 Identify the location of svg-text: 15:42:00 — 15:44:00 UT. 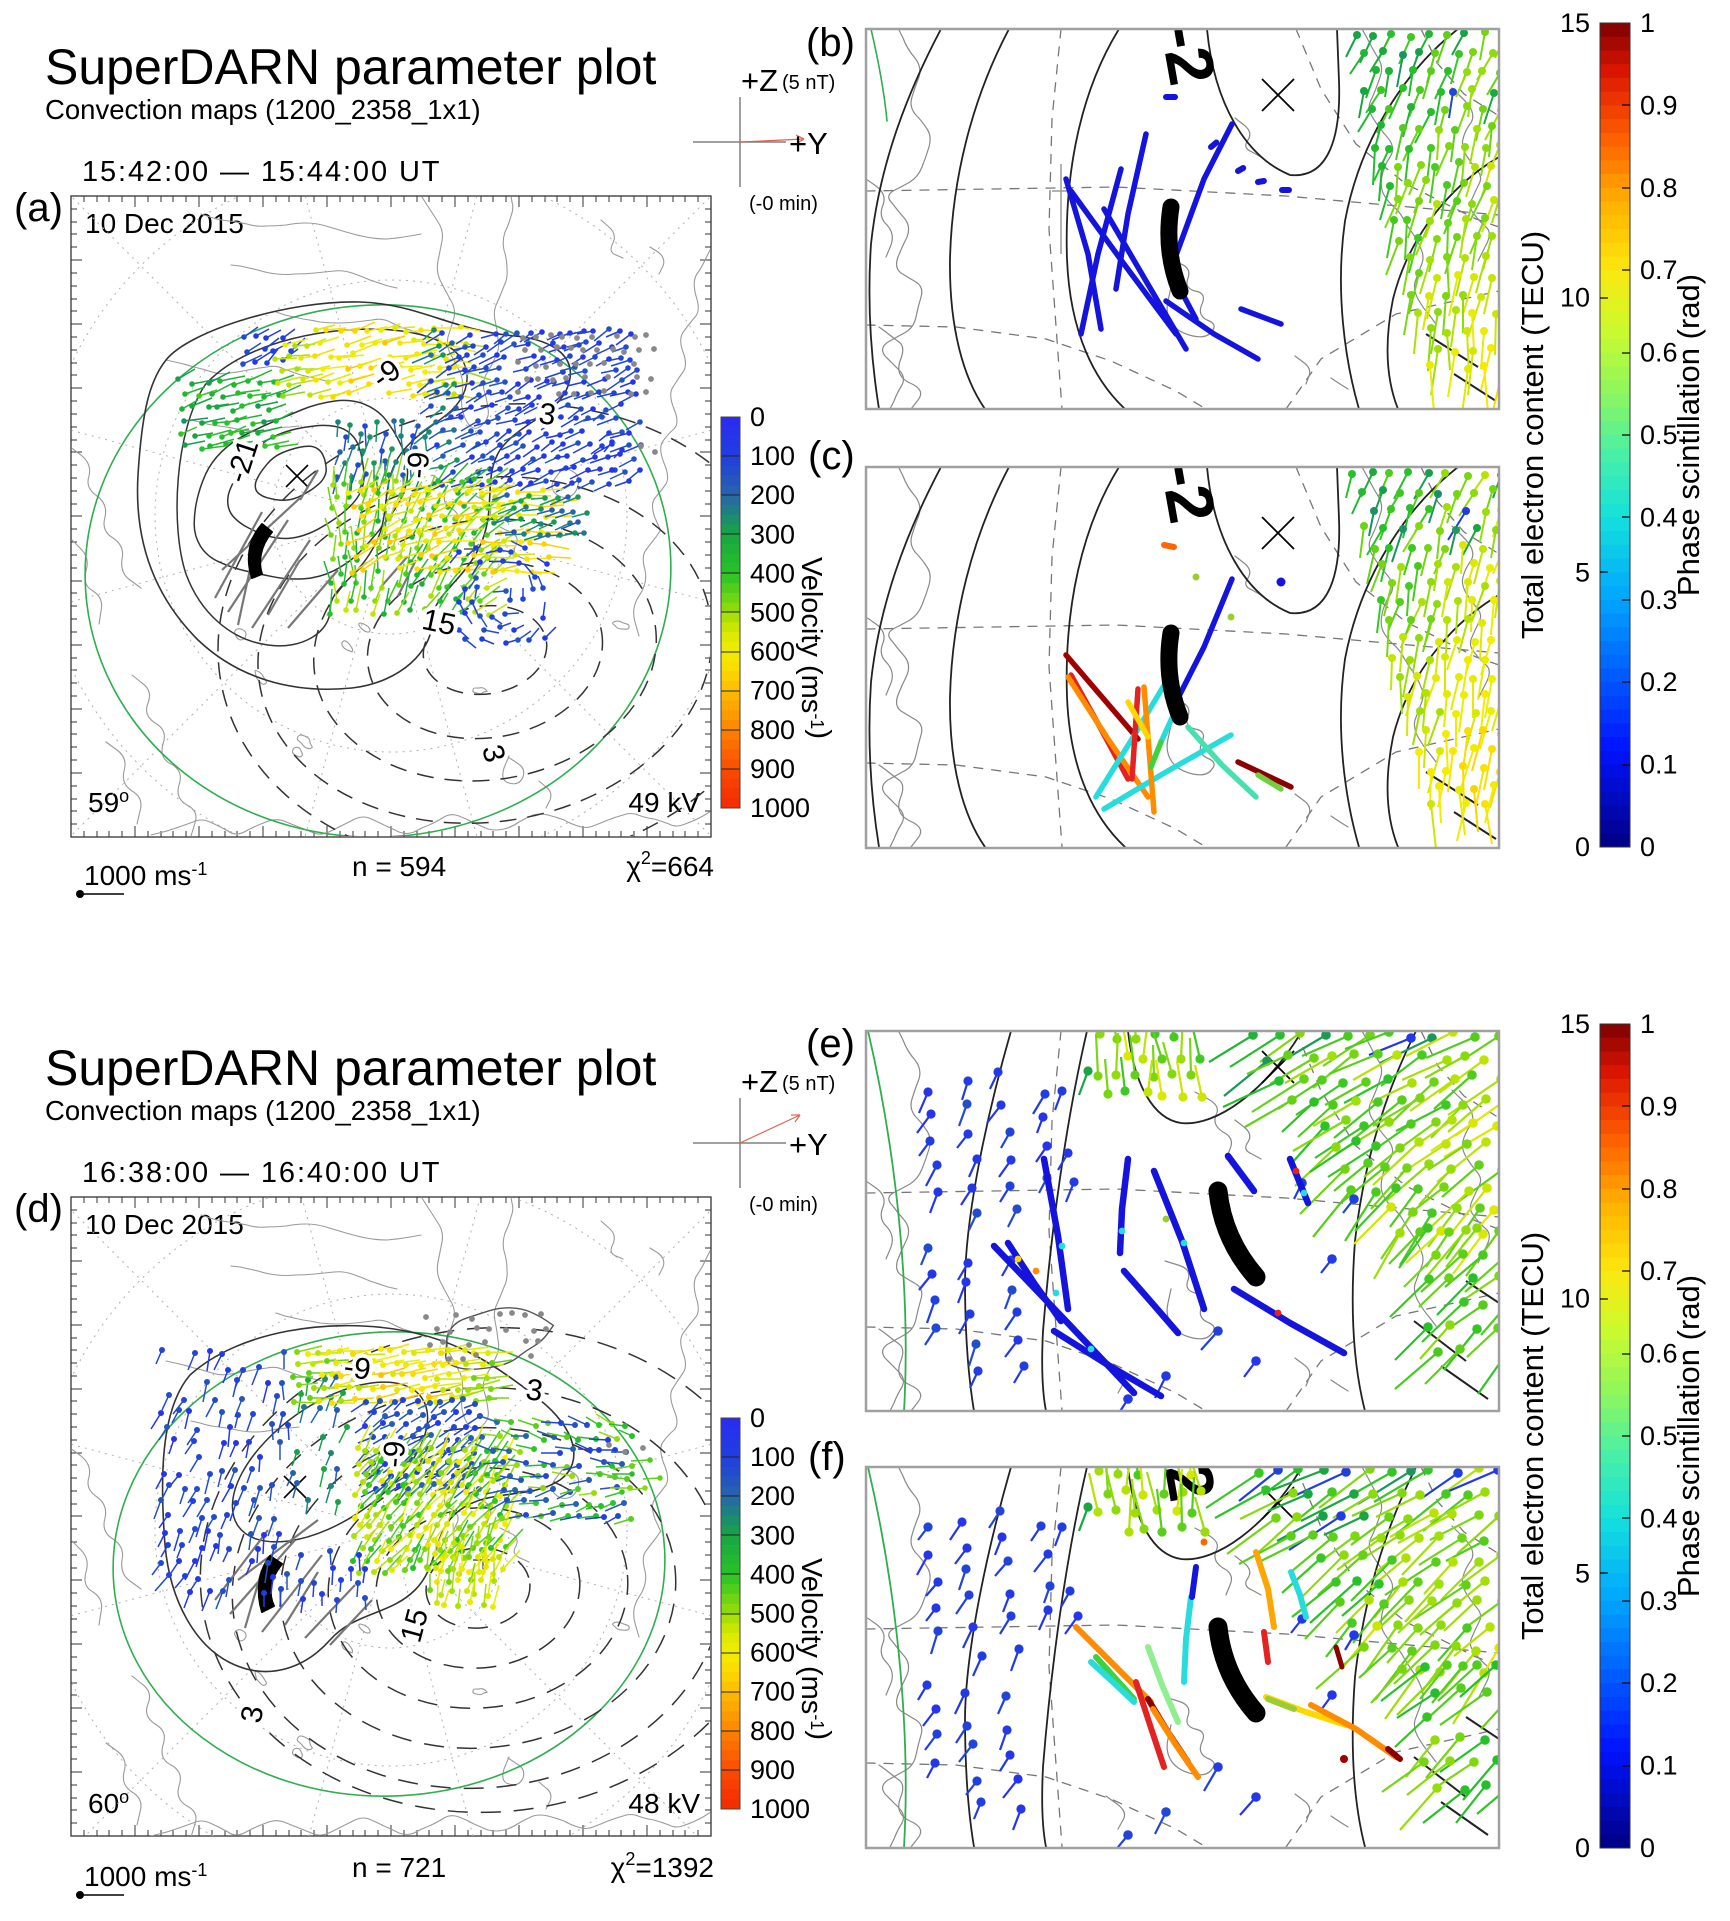
(261, 172).